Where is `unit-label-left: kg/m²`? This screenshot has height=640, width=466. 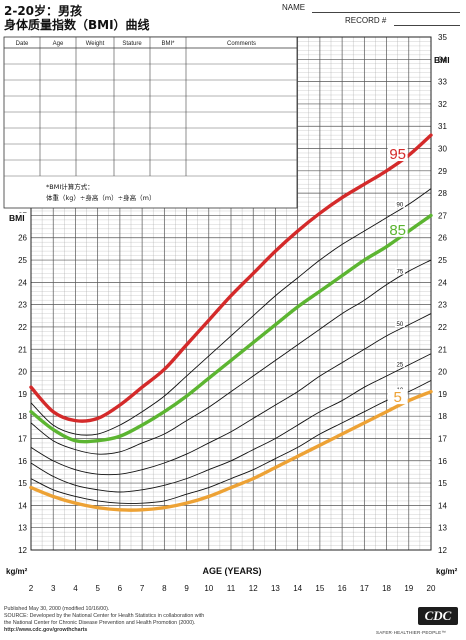
unit-label-left: kg/m² is located at coordinates (17, 571).